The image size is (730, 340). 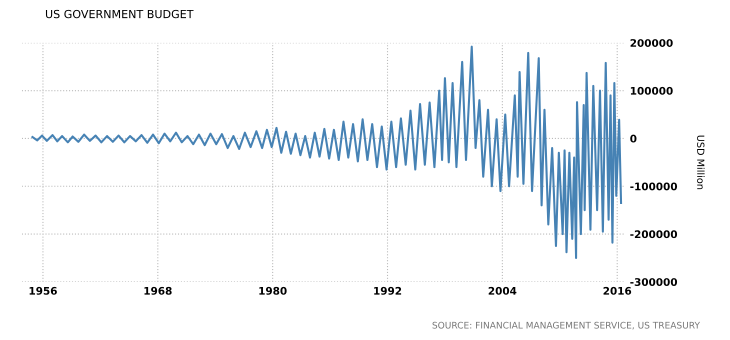 I want to click on y-tick-label: 100000, so click(x=651, y=90).